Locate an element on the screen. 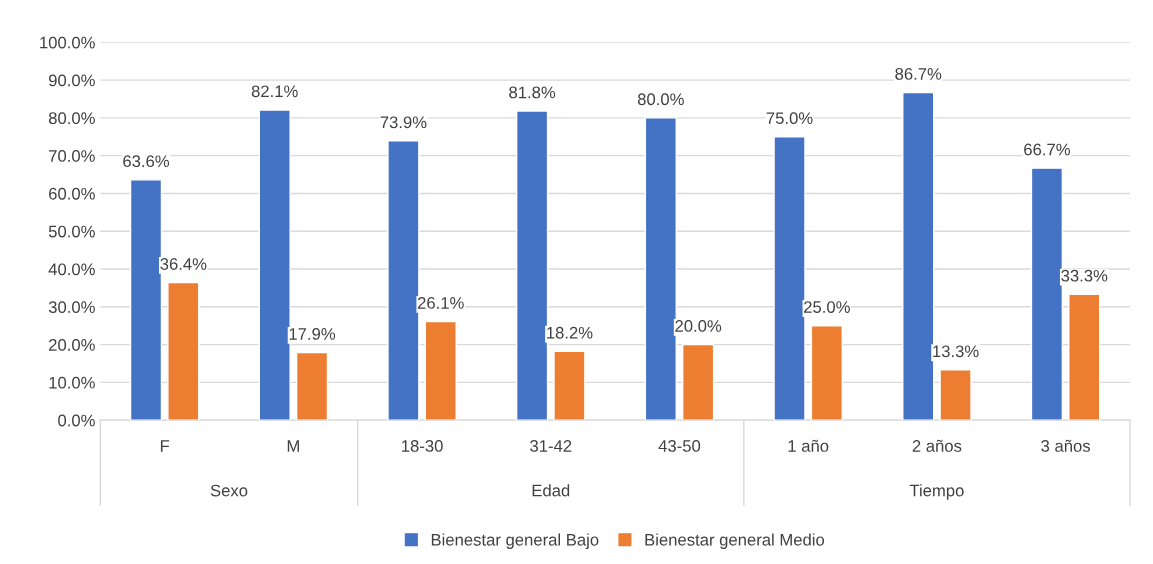  data-label: 17.9% is located at coordinates (312, 334).